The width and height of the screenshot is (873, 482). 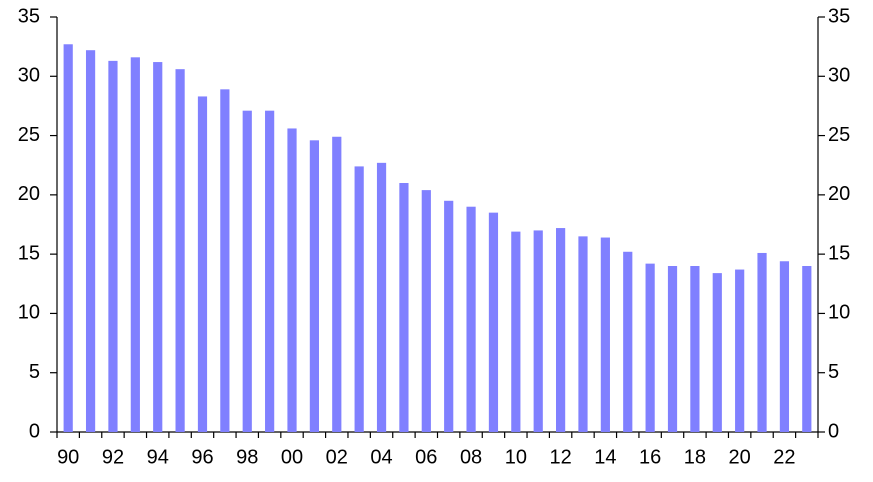 I want to click on x-tick-label: 22, so click(x=784, y=457).